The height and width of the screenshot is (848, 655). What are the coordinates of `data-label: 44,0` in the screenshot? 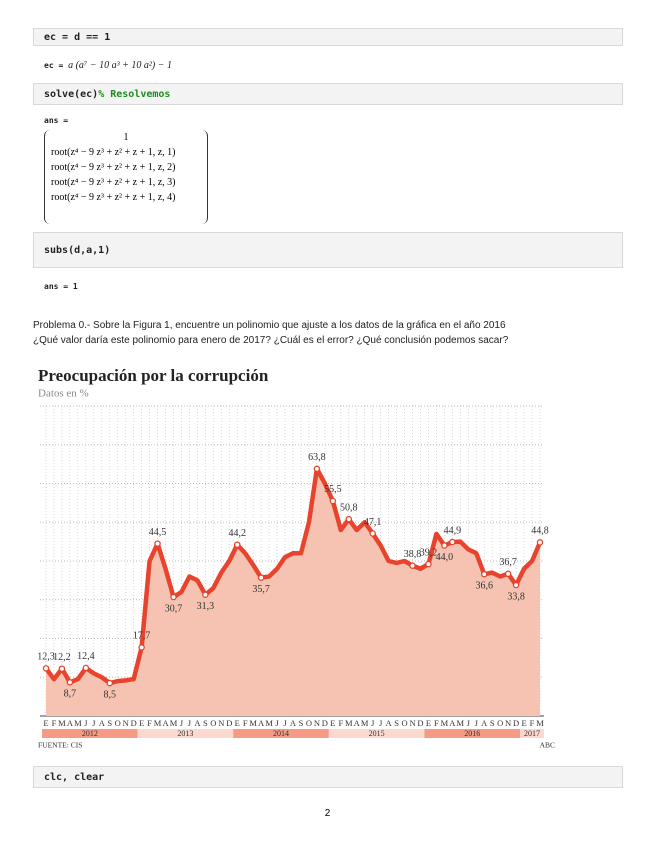 It's located at (445, 557).